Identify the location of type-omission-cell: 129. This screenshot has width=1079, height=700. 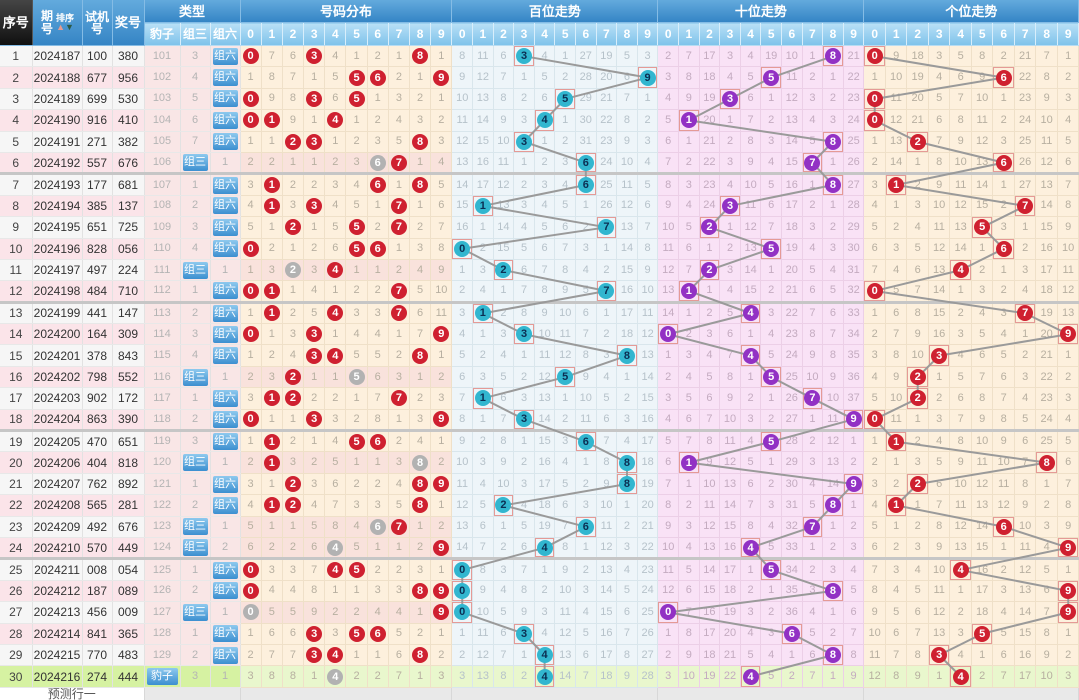
(162, 655).